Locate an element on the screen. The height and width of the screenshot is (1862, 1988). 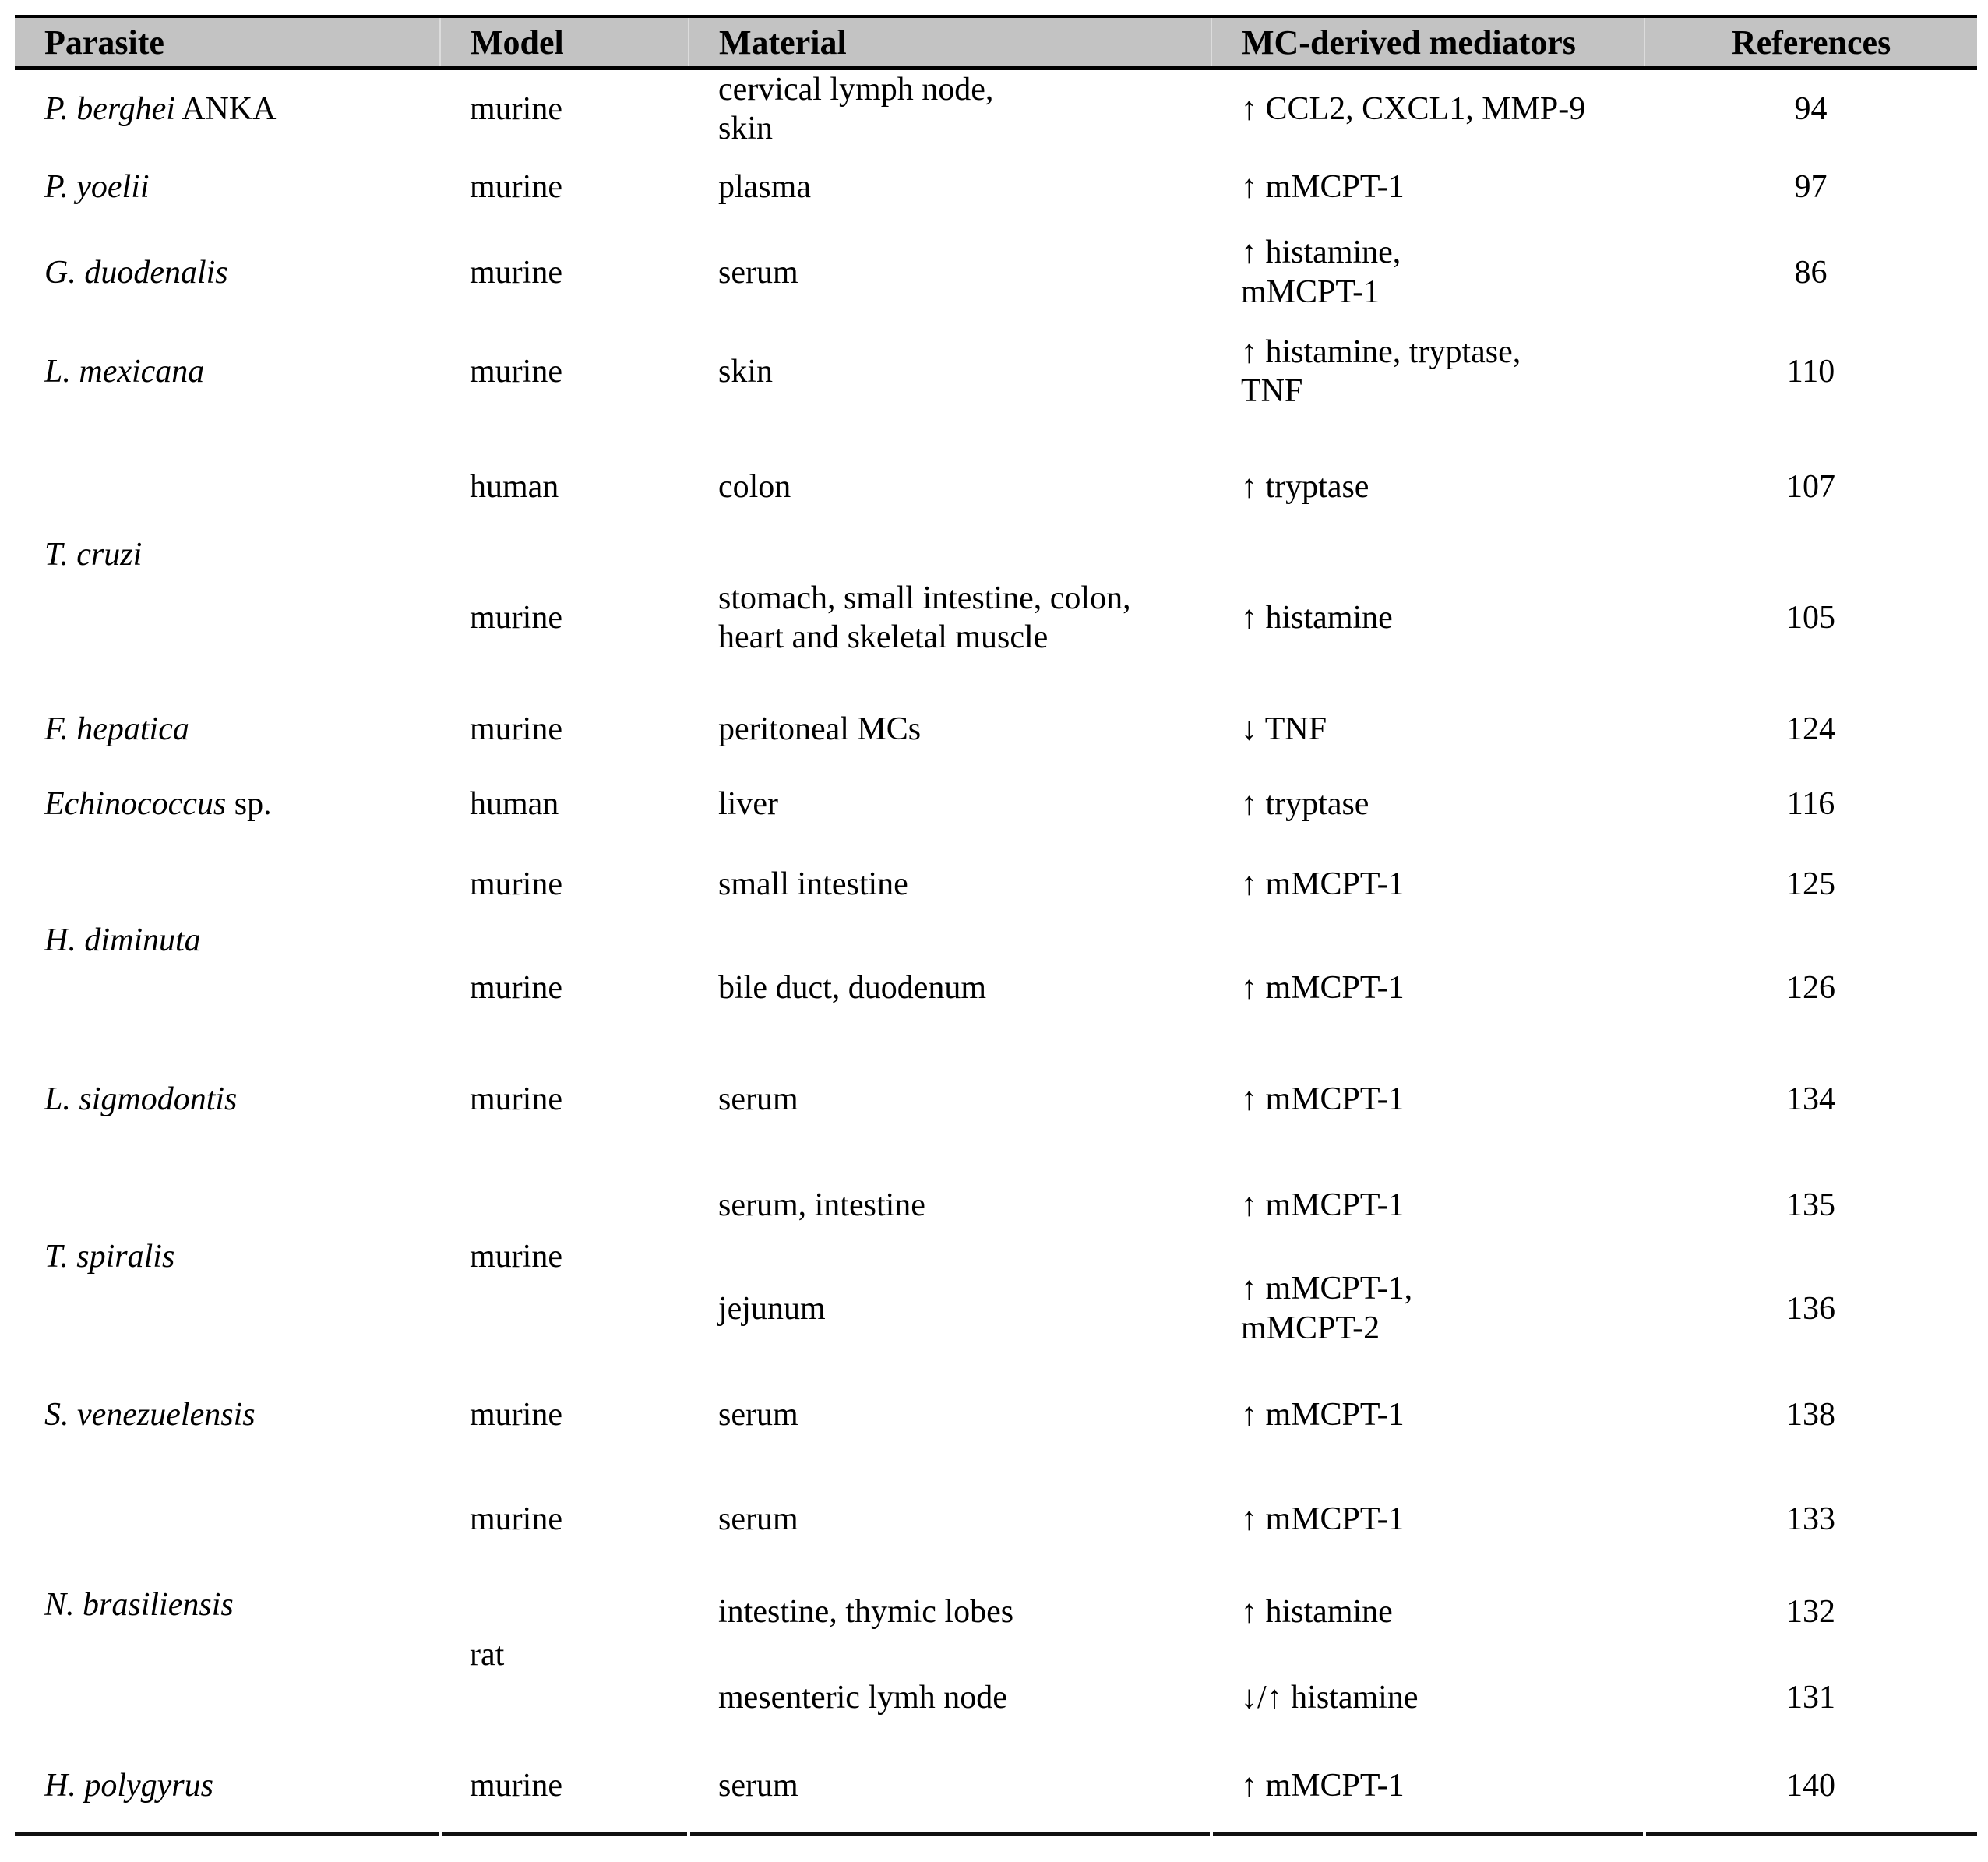
mediators-cell: ↓ TNF is located at coordinates (1284, 729).